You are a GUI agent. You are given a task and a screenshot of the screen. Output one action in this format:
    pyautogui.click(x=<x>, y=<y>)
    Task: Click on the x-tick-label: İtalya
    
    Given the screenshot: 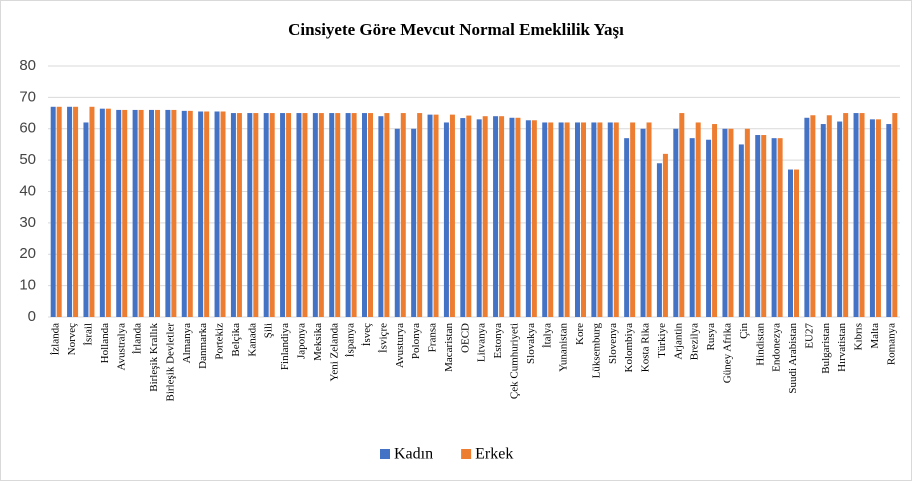 What is the action you would take?
    pyautogui.click(x=547, y=335)
    